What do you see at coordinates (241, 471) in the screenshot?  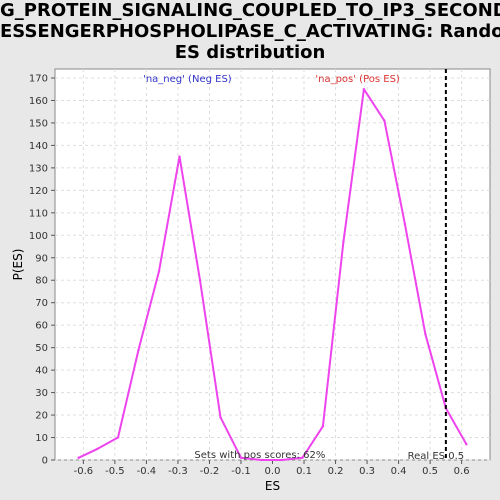 I see `x-tick-label: -0.1` at bounding box center [241, 471].